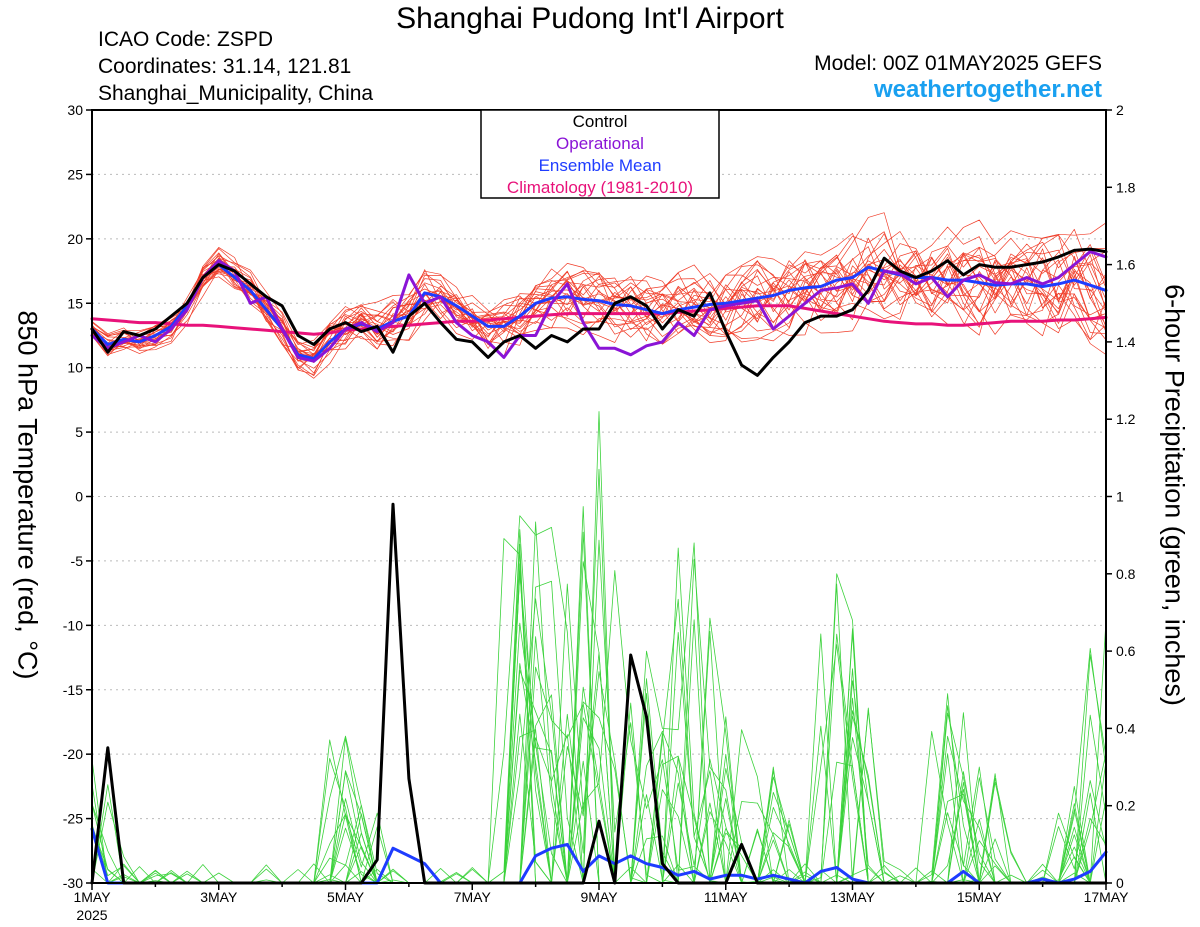  What do you see at coordinates (1120, 110) in the screenshot?
I see `y2-tick-label: 2` at bounding box center [1120, 110].